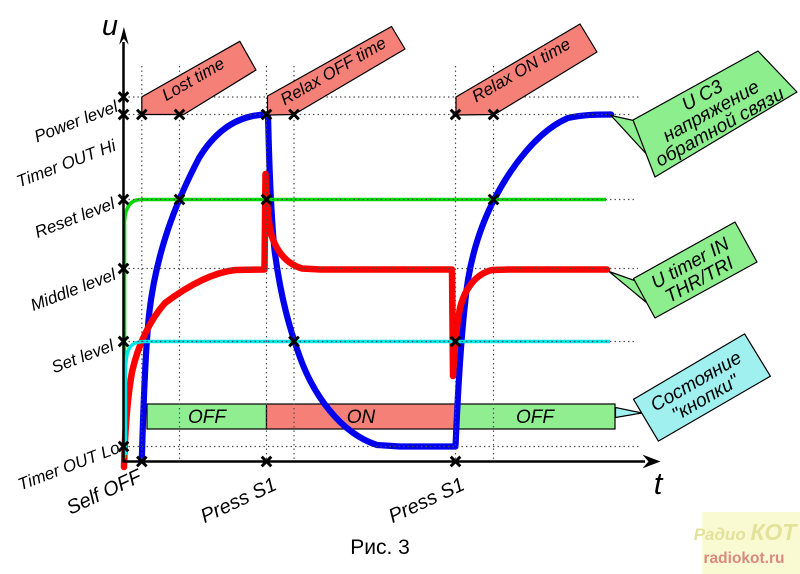 Image resolution: width=800 pixels, height=574 pixels. I want to click on svg-text: Рис. 3, so click(380, 547).